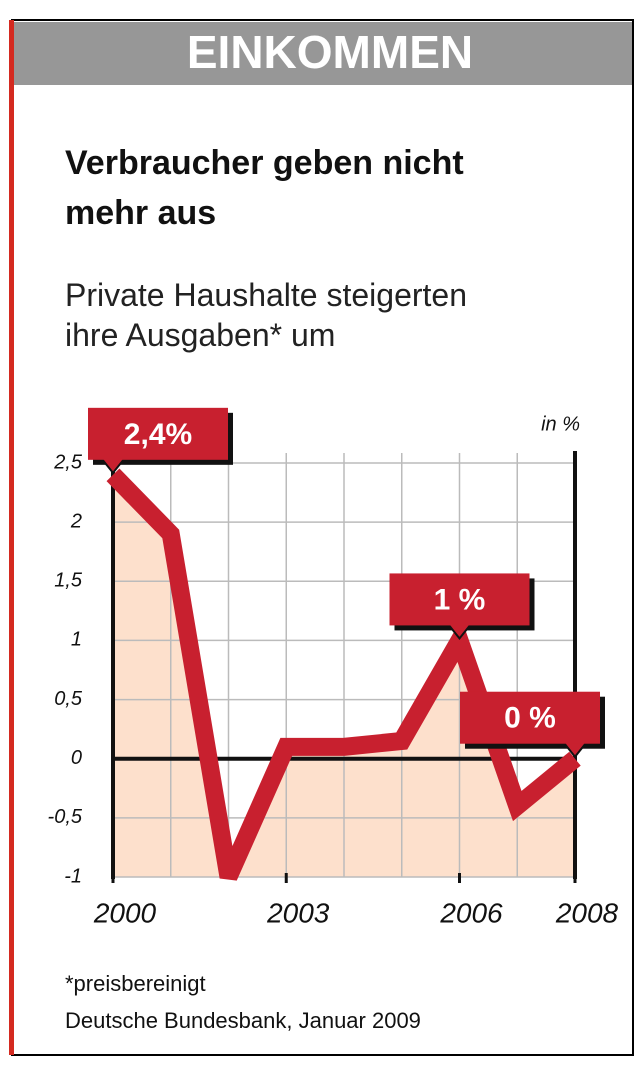 The width and height of the screenshot is (643, 1065). Describe the element at coordinates (68, 581) in the screenshot. I see `y-tick-label: 1,5` at that location.